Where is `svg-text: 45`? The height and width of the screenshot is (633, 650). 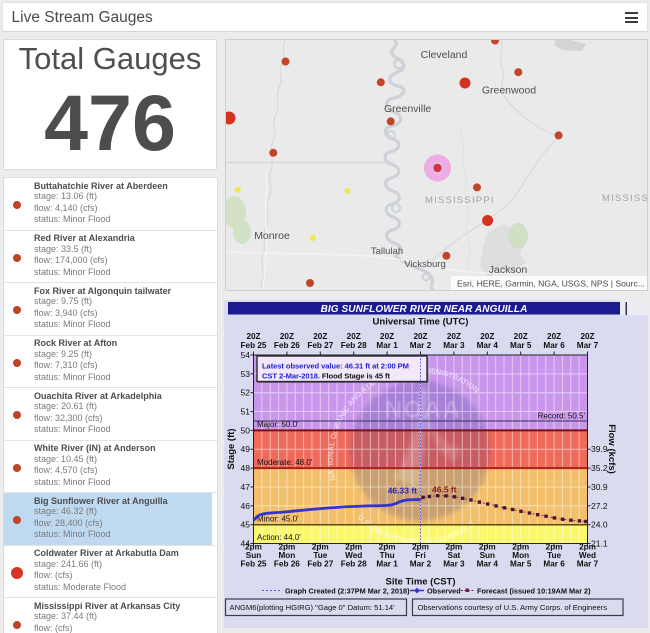
svg-text: 45 is located at coordinates (246, 525).